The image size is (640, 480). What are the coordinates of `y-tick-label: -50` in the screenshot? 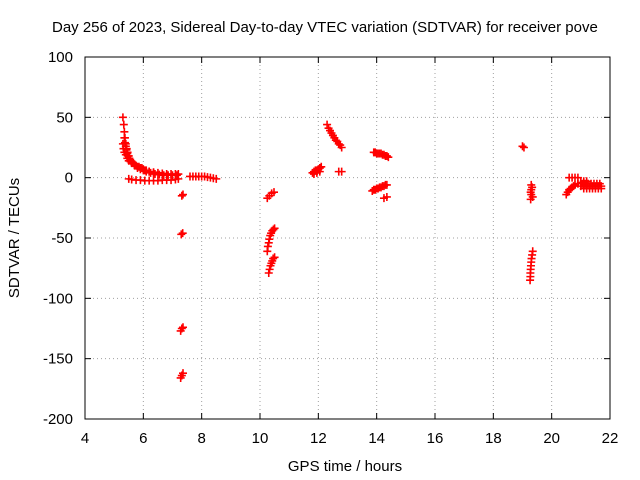 It's located at (62, 238).